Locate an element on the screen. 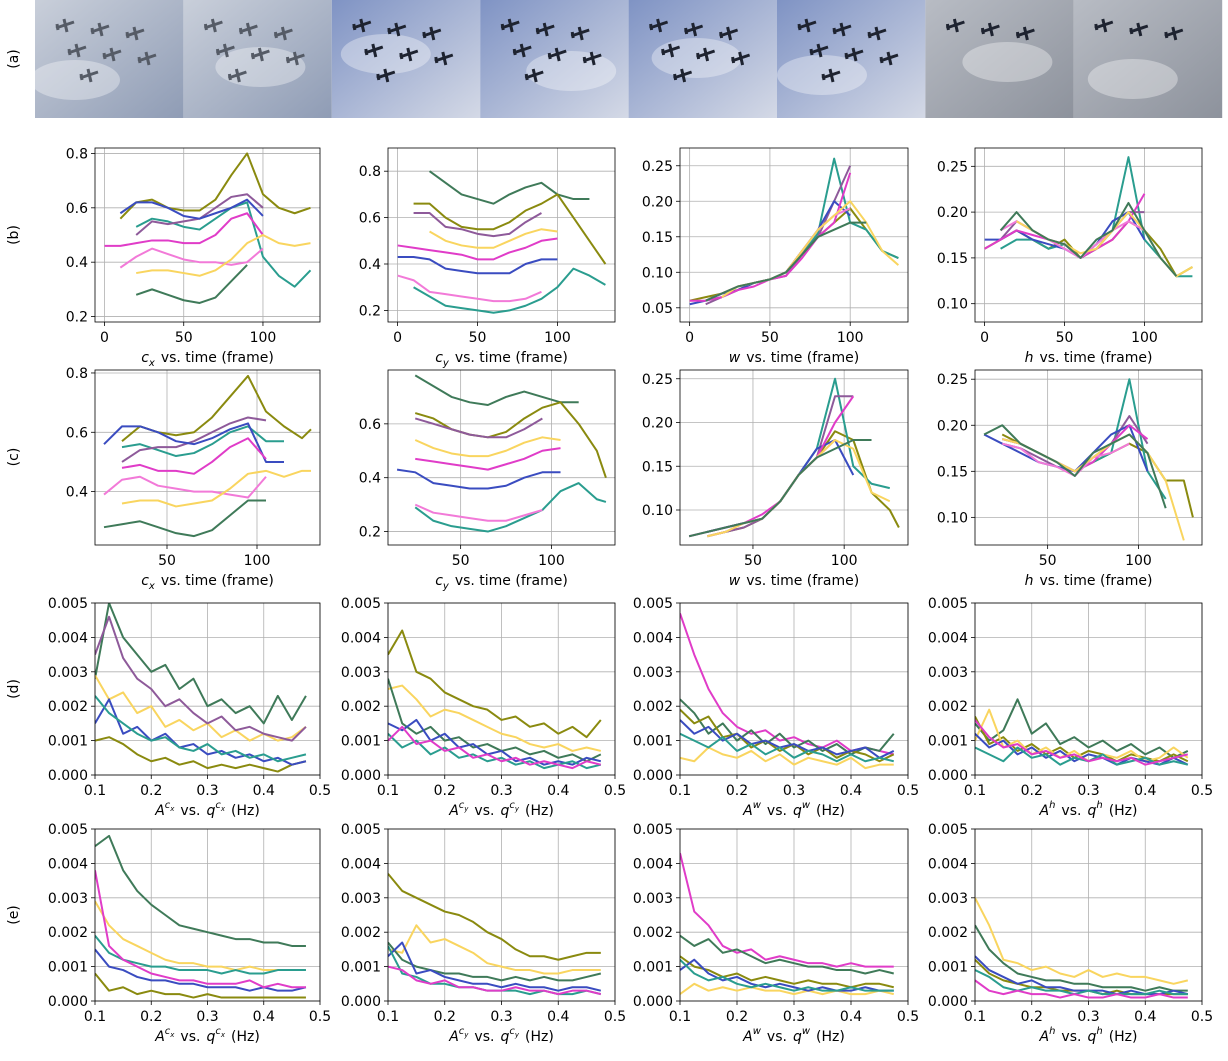 This screenshot has width=1228, height=1061. x-axis-label: cy vs. time (frame) is located at coordinates (501, 359).